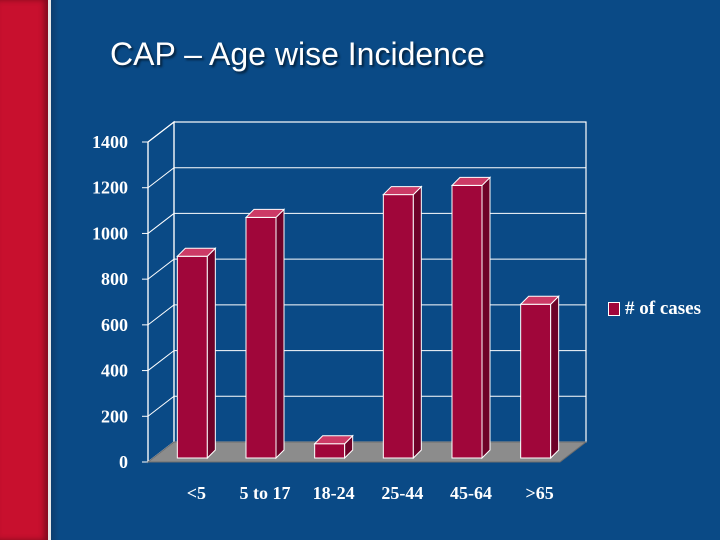 Image resolution: width=720 pixels, height=540 pixels. I want to click on left-band-shadow, so click(55, 270).